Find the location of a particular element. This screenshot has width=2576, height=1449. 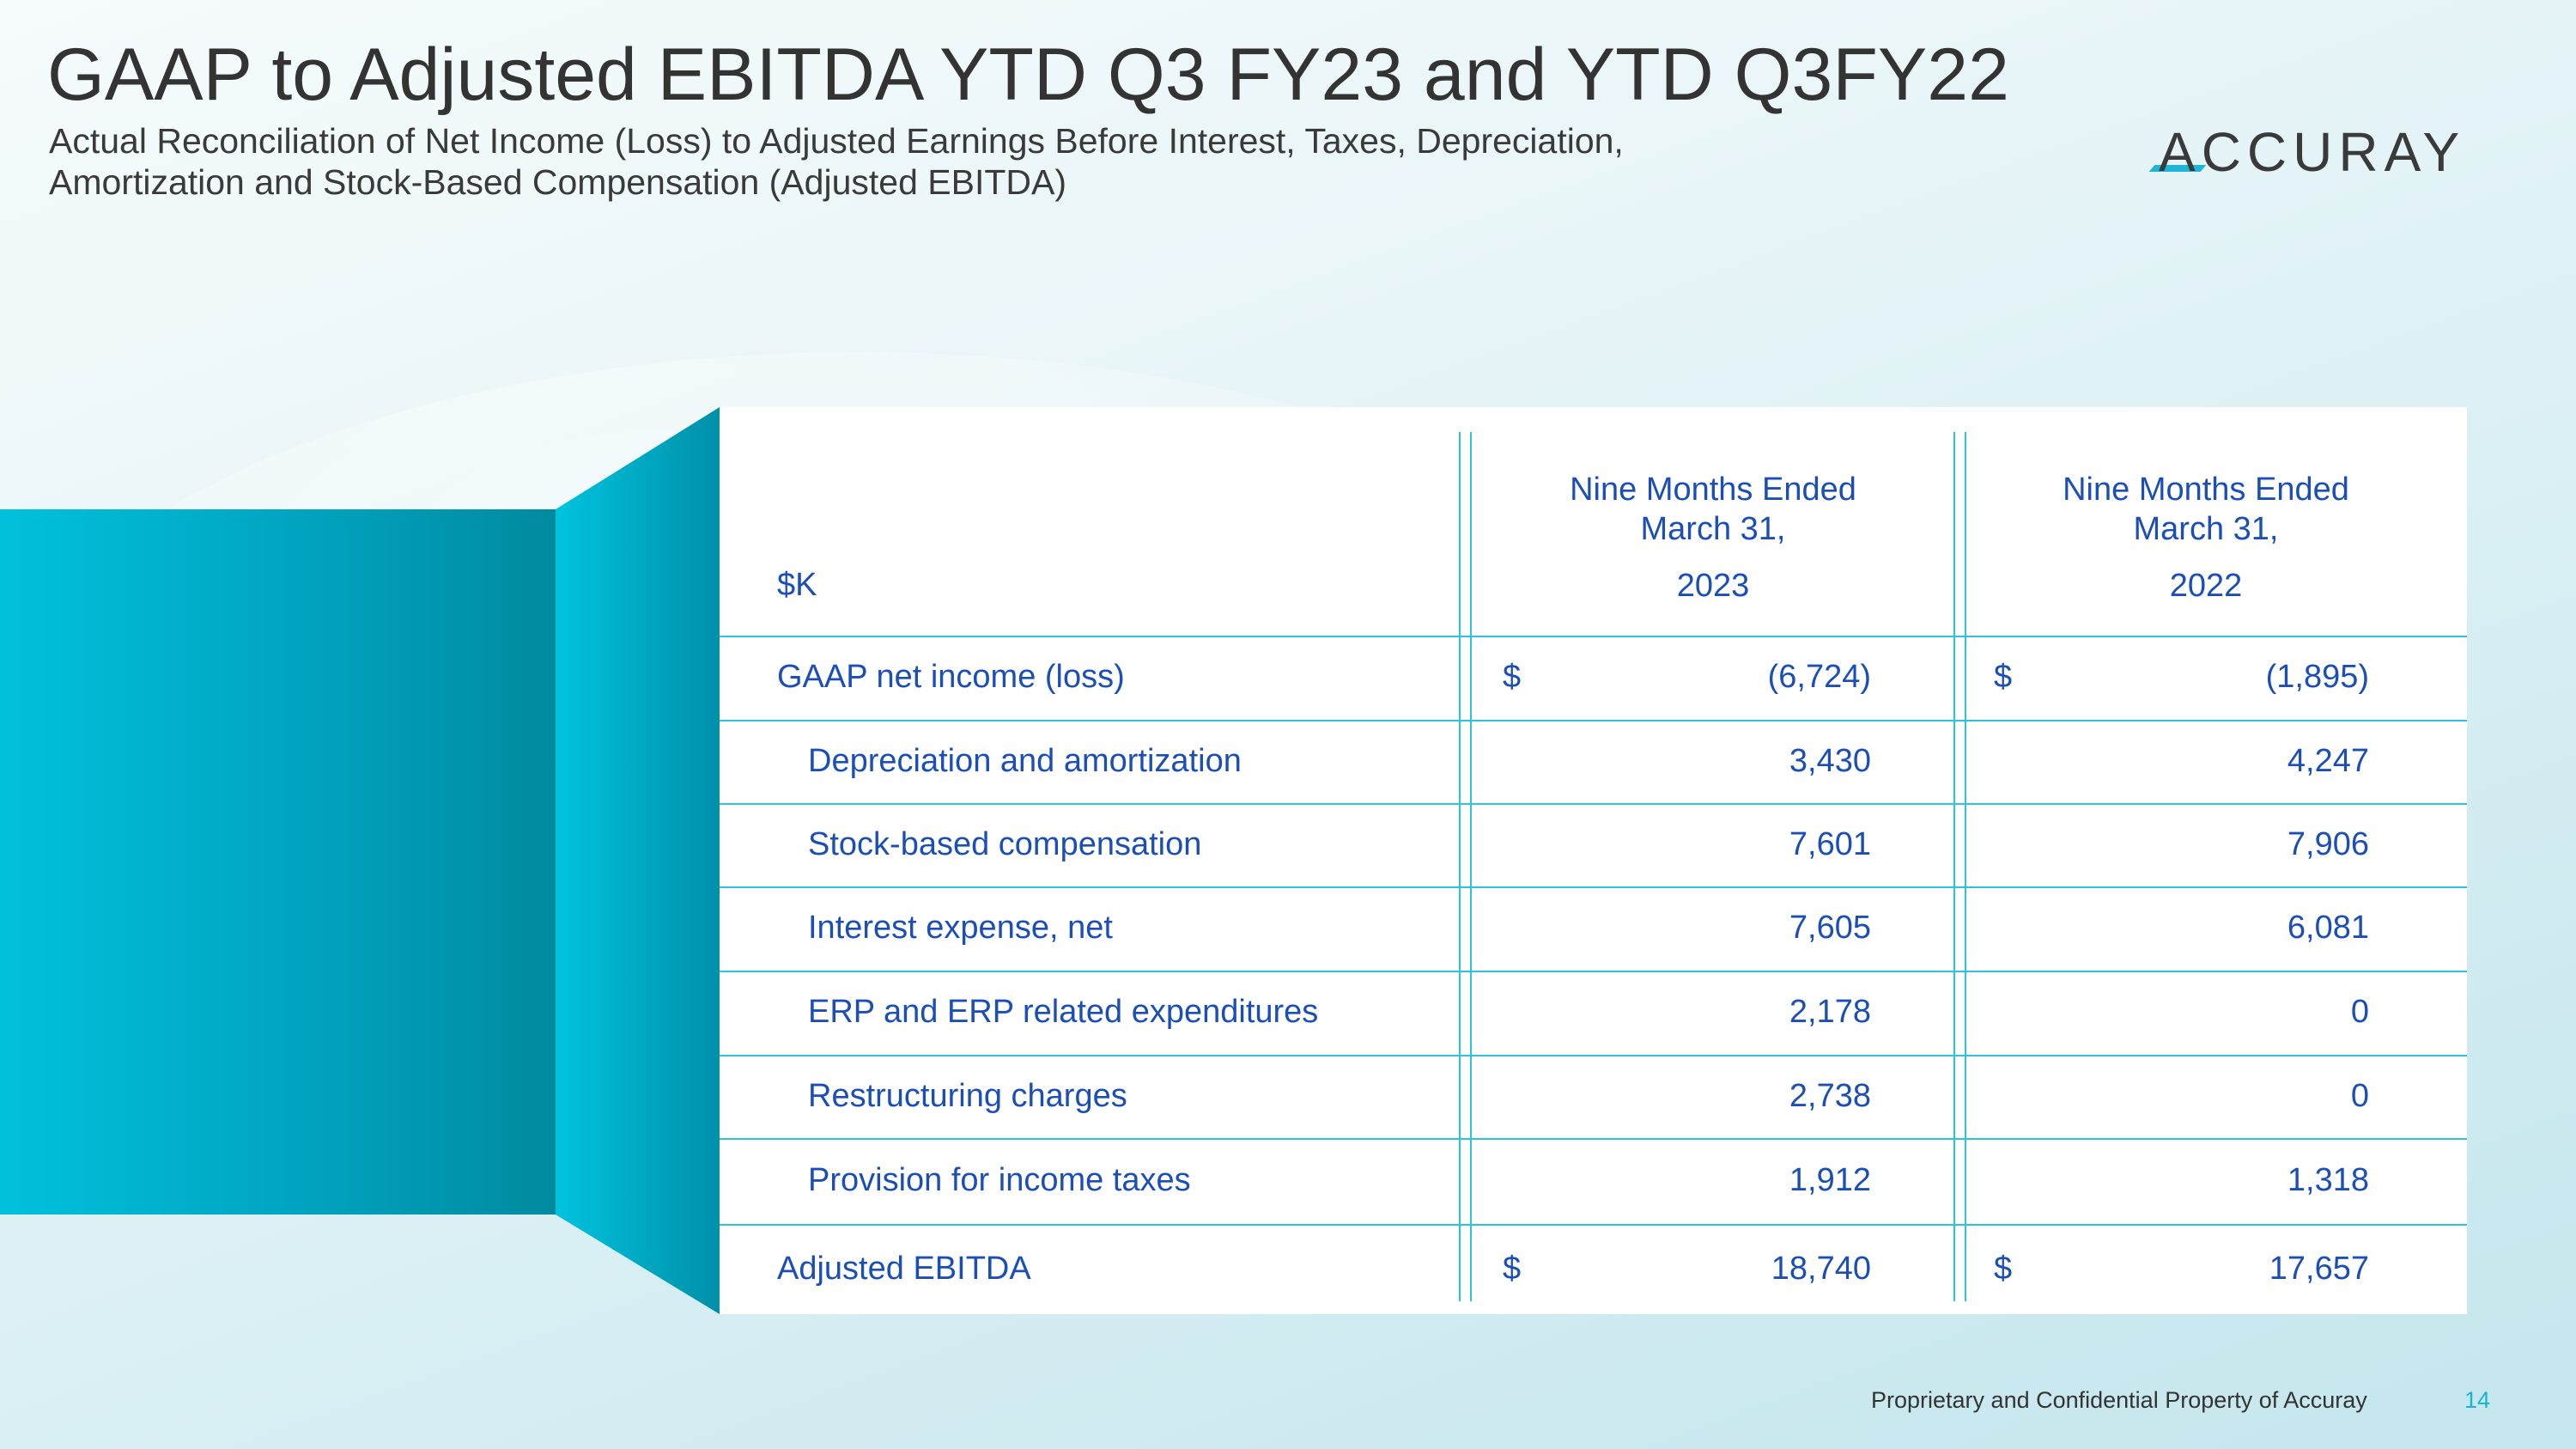

column-header-2023: Nine Months Ended March 31, 2023 is located at coordinates (1713, 538).